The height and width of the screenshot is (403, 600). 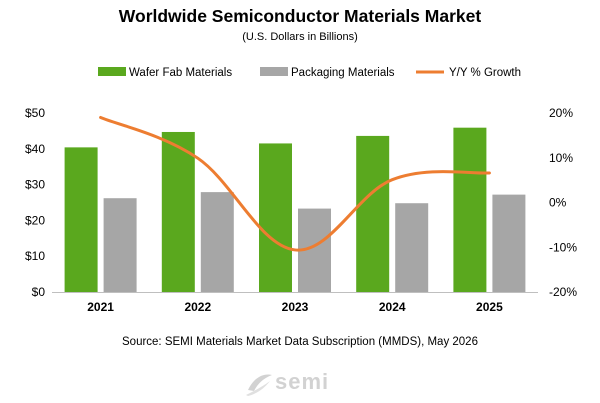 What do you see at coordinates (489, 307) in the screenshot?
I see `x-tick-label-2025: 2025` at bounding box center [489, 307].